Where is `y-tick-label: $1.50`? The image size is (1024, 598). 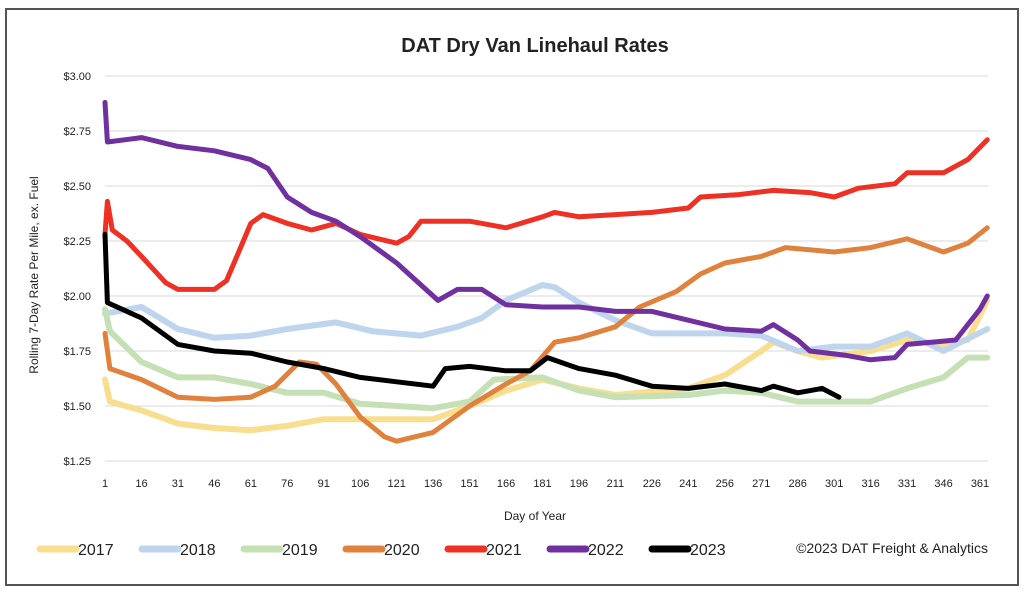 y-tick-label: $1.50 is located at coordinates (77, 407).